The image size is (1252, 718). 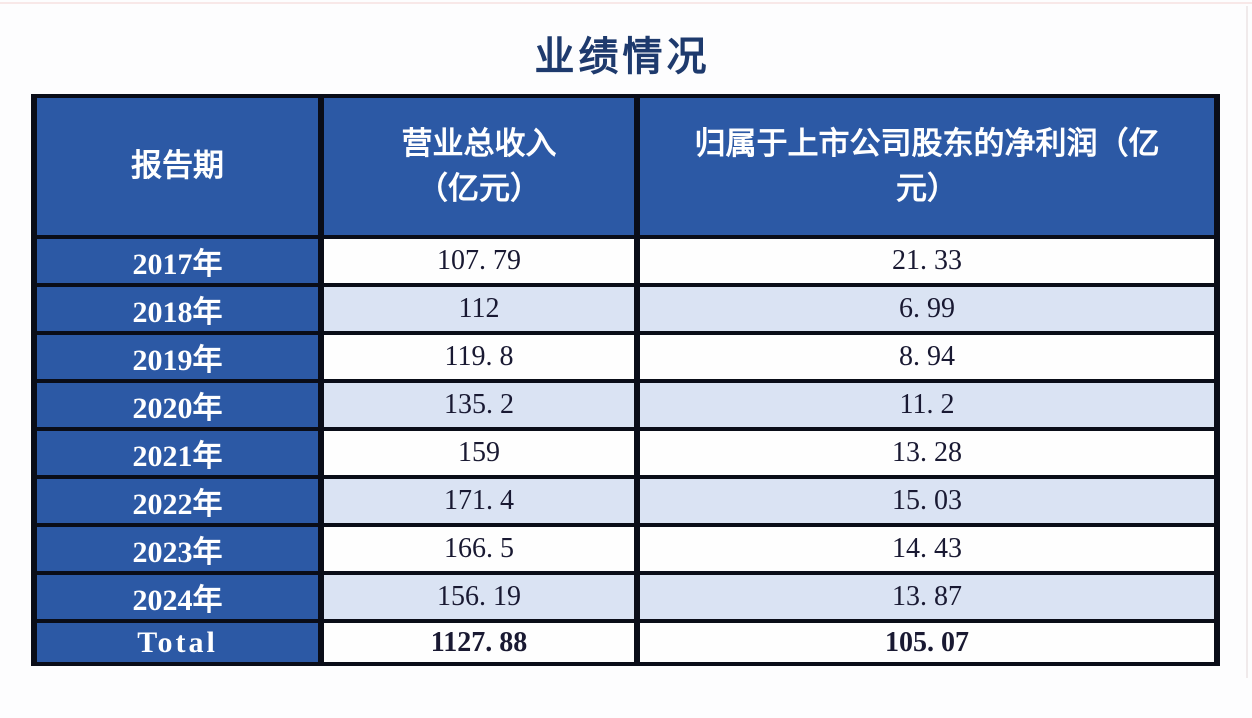 I want to click on period-cell: 2018年, so click(x=177, y=309).